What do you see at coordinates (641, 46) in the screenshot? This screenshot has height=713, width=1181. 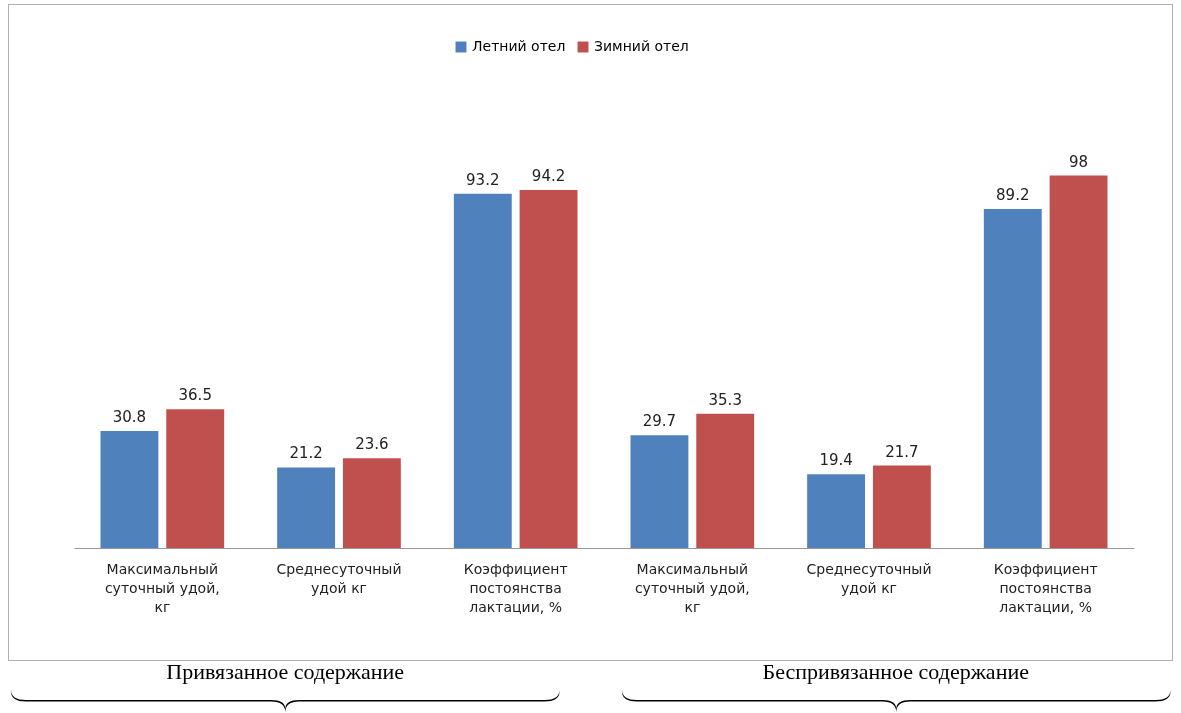 I see `legend-label: Зимний отел` at bounding box center [641, 46].